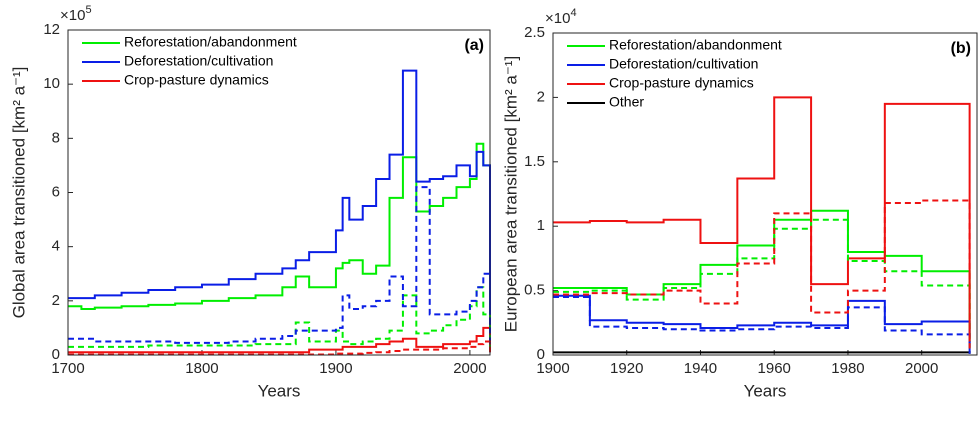 This screenshot has width=979, height=437. I want to click on x-tick-label: 1920, so click(626, 368).